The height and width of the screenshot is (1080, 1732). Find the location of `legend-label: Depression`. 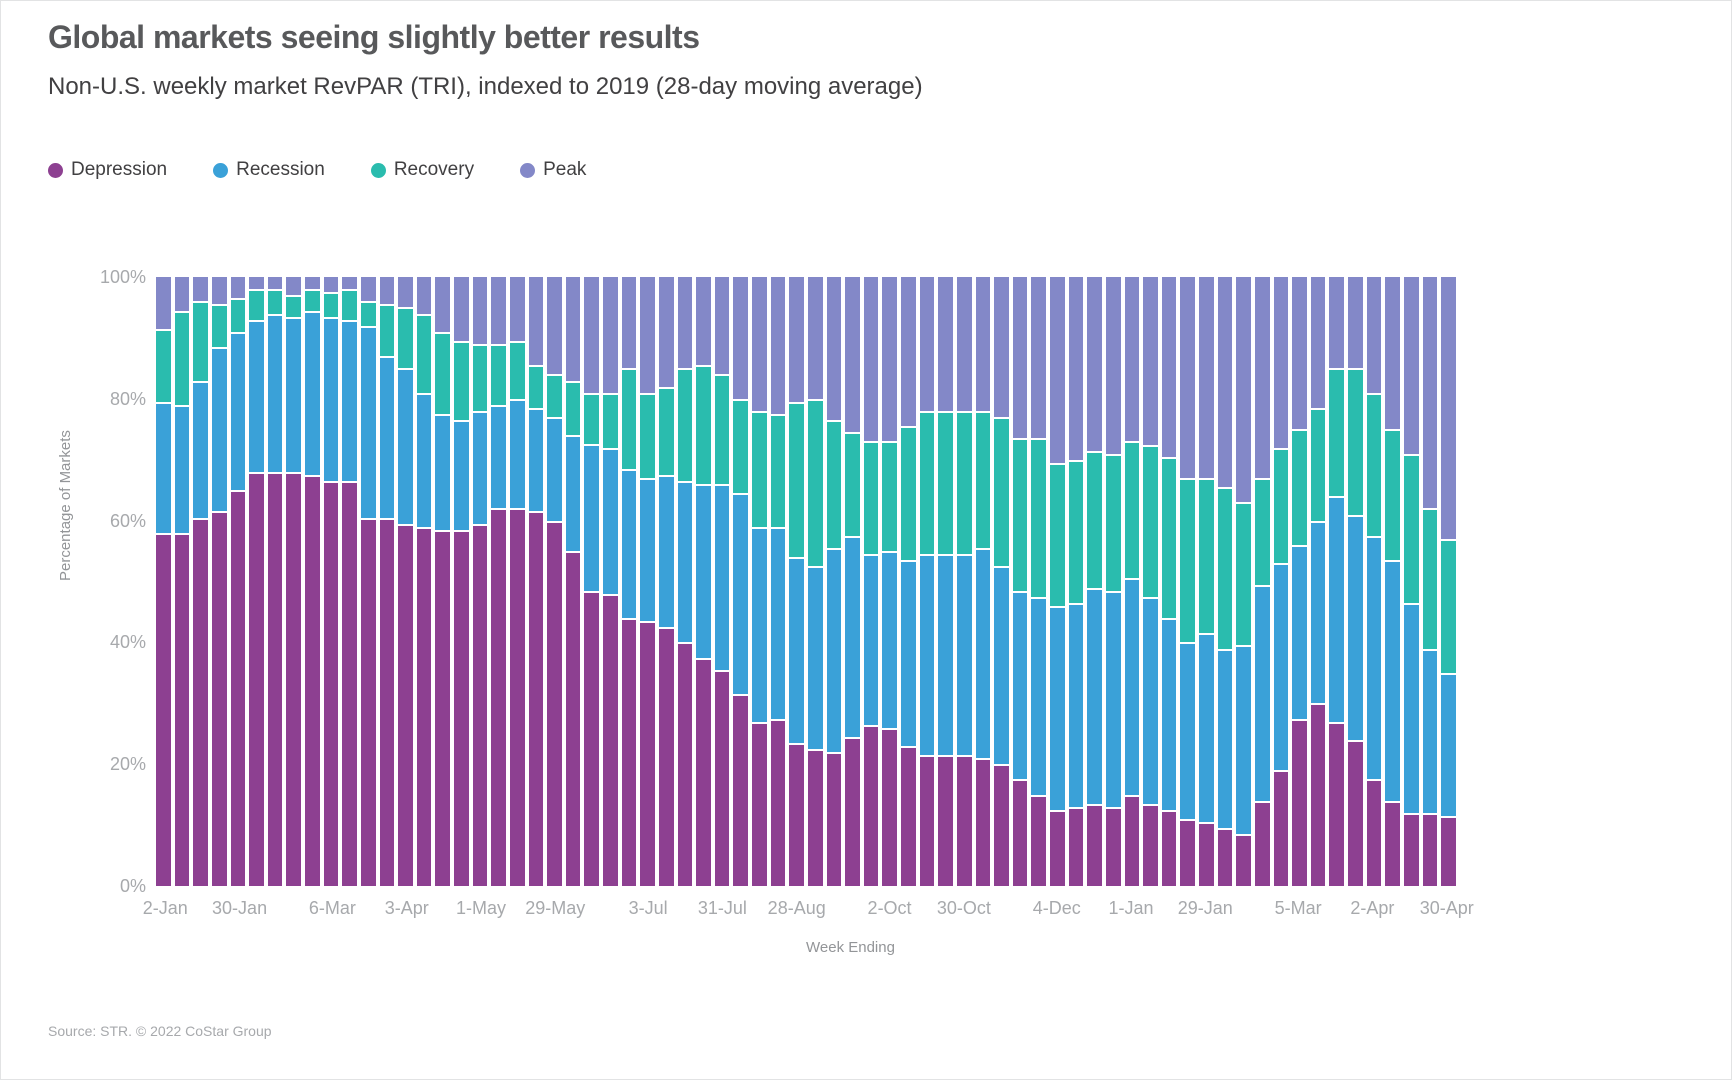

legend-label: Depression is located at coordinates (119, 169).